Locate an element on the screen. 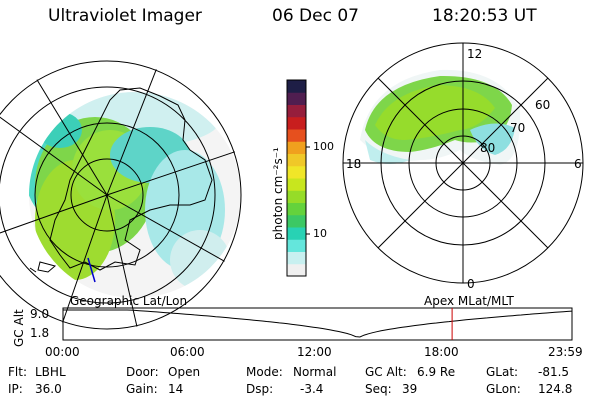 The width and height of the screenshot is (600, 400). alt-ylabel: GC Alt is located at coordinates (19, 328).